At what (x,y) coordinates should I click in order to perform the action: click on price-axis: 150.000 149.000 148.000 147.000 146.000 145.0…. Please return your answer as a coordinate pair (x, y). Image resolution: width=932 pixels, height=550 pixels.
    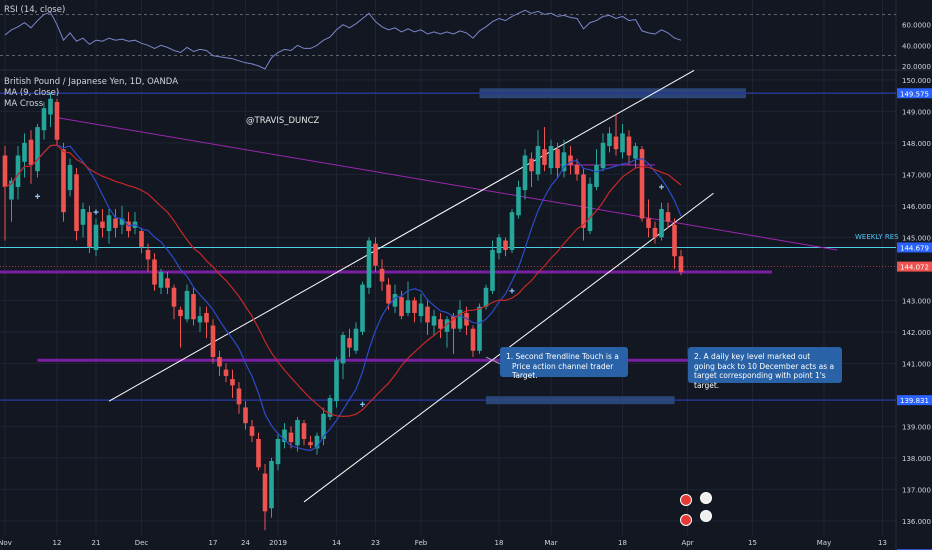
    Looking at the image, I should click on (914, 313).